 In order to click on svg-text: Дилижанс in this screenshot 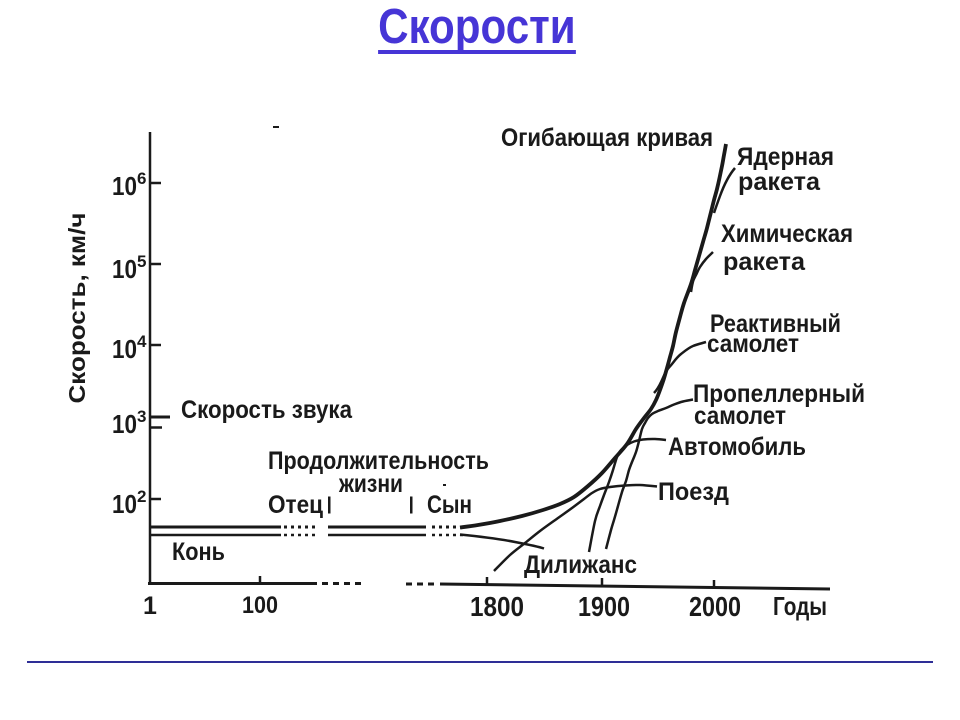, I will do `click(580, 565)`.